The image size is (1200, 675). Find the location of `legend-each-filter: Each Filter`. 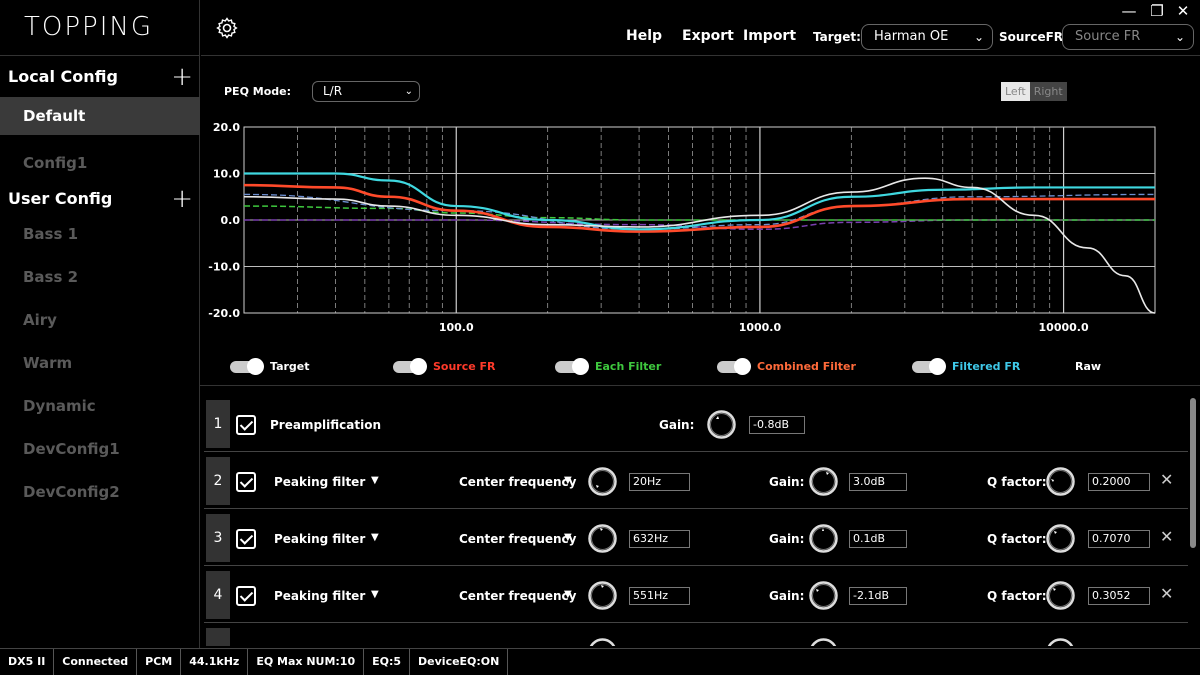

legend-each-filter: Each Filter is located at coordinates (608, 366).